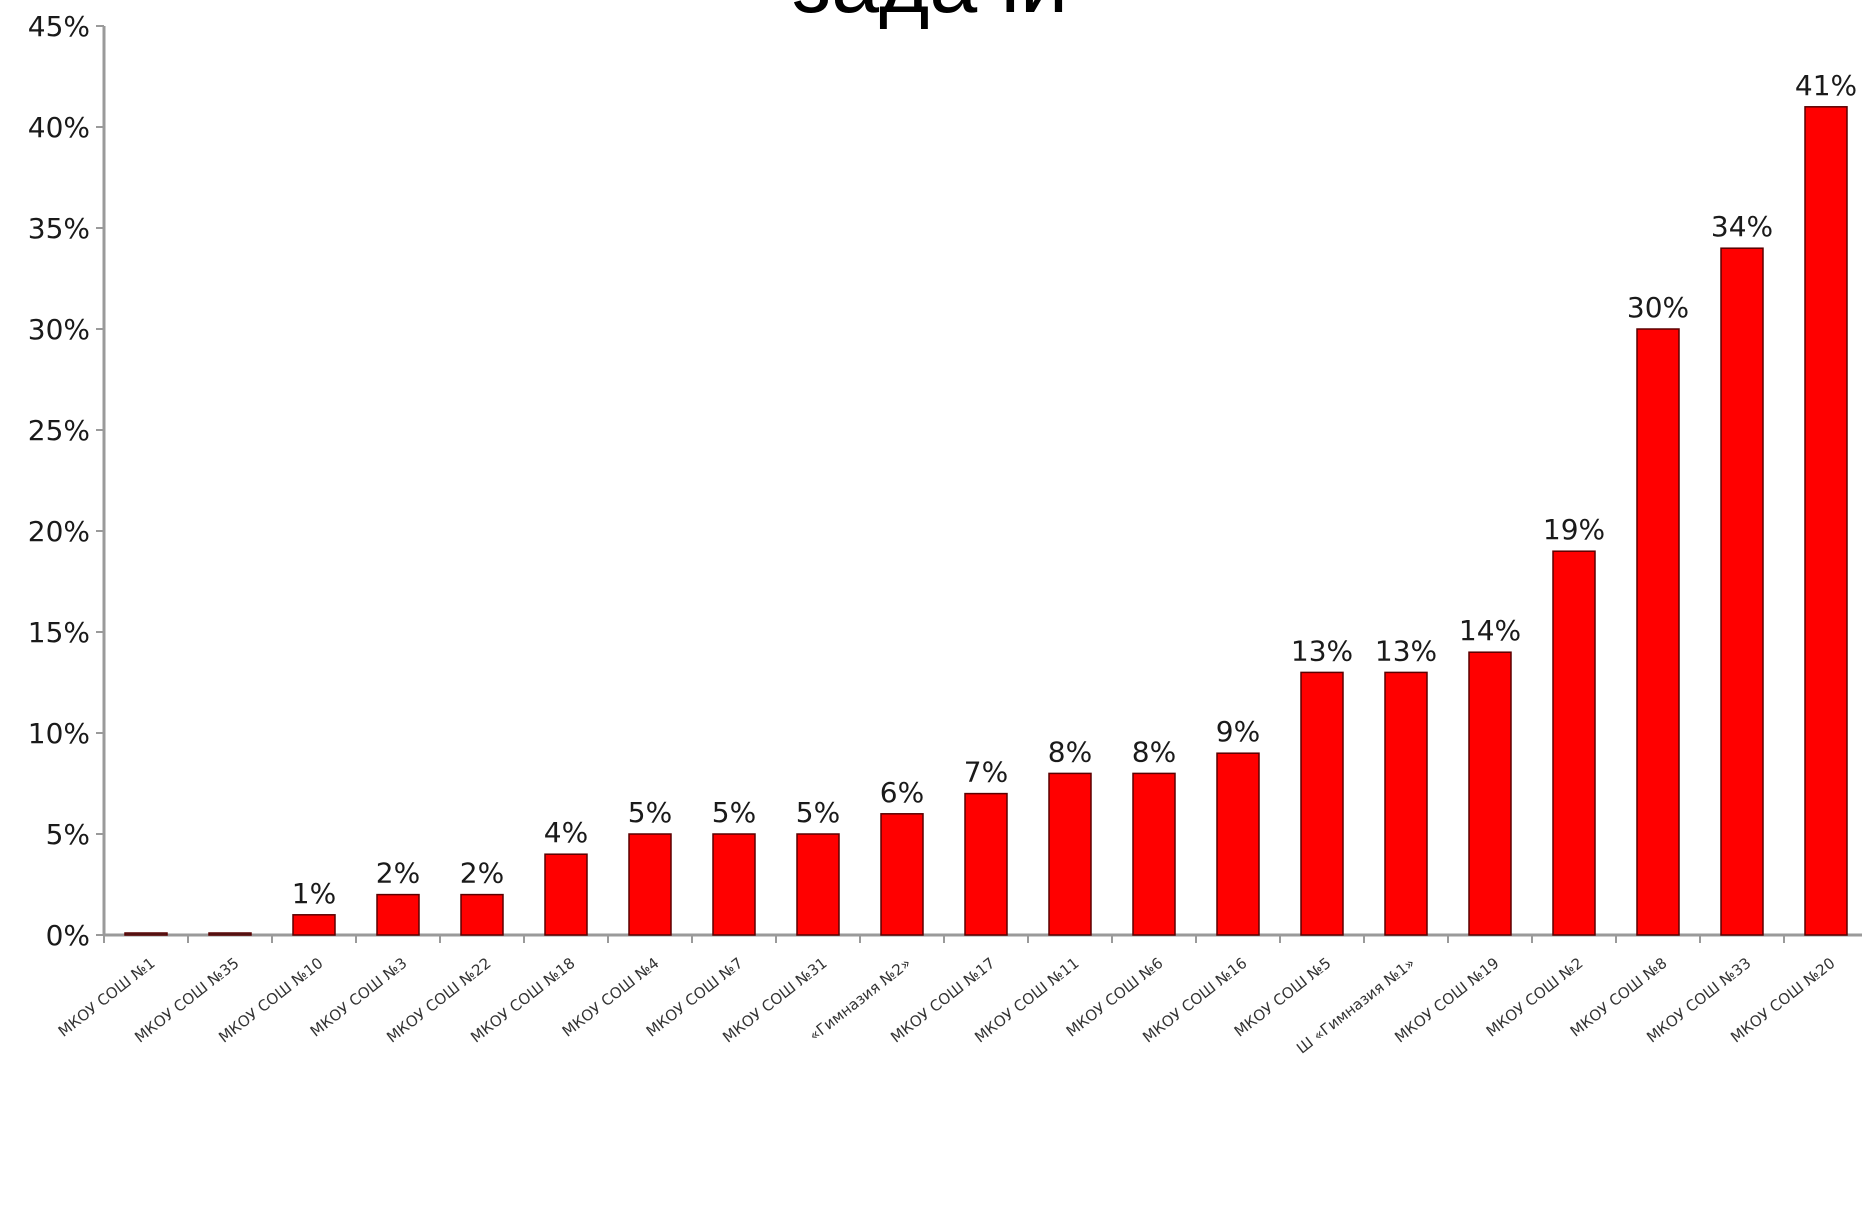  I want to click on y-tick-label: 0%, so click(68, 935).